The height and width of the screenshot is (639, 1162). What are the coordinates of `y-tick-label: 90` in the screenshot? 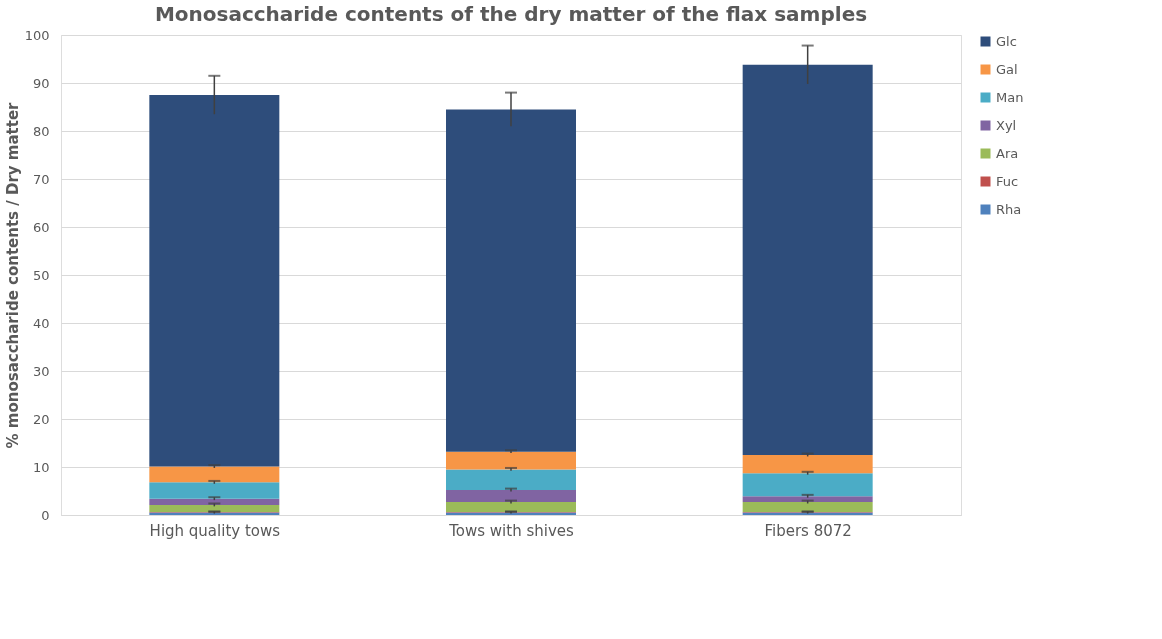 It's located at (41, 83).